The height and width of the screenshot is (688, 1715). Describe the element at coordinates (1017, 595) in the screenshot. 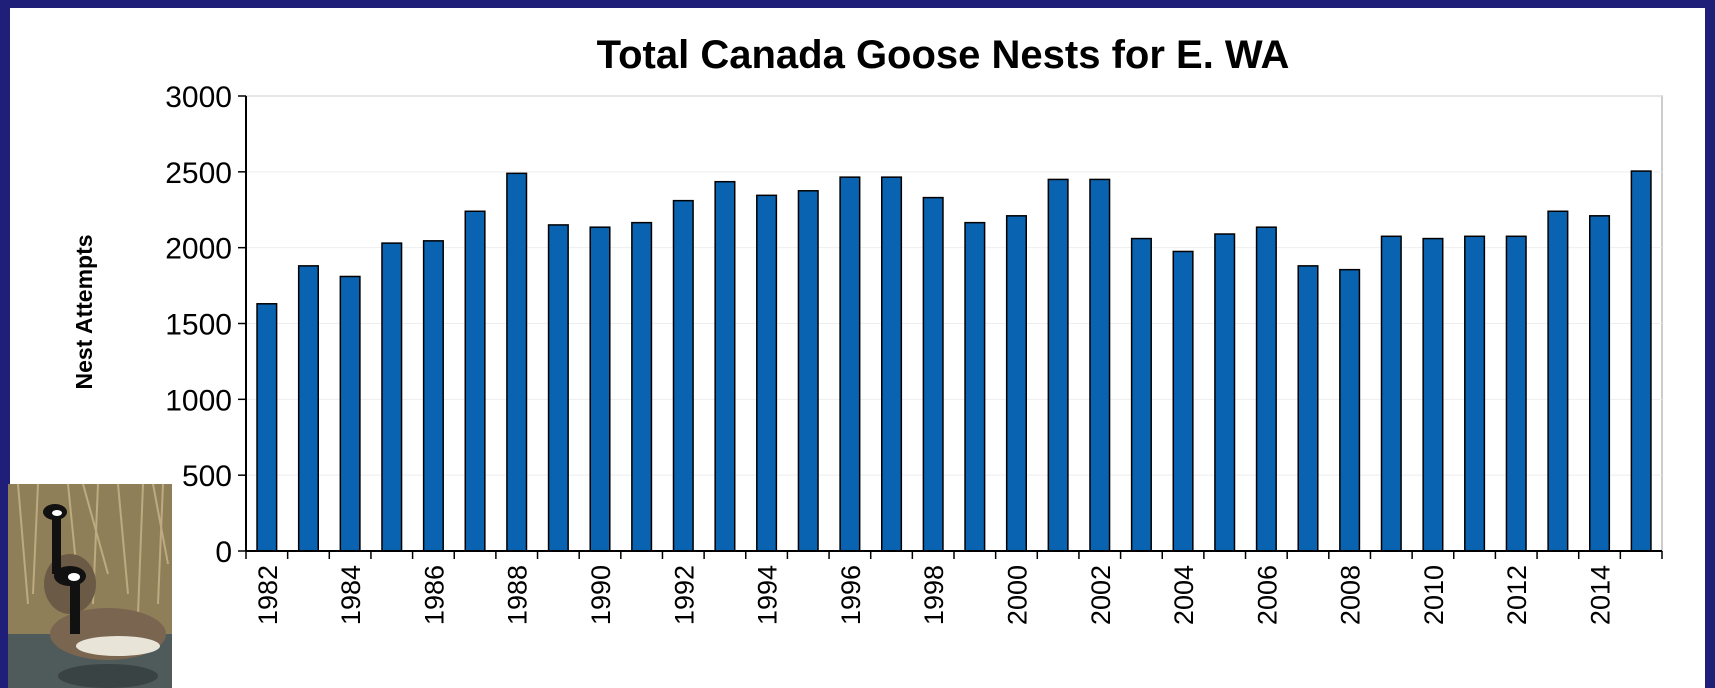

I see `x-tick-label: 2000` at that location.